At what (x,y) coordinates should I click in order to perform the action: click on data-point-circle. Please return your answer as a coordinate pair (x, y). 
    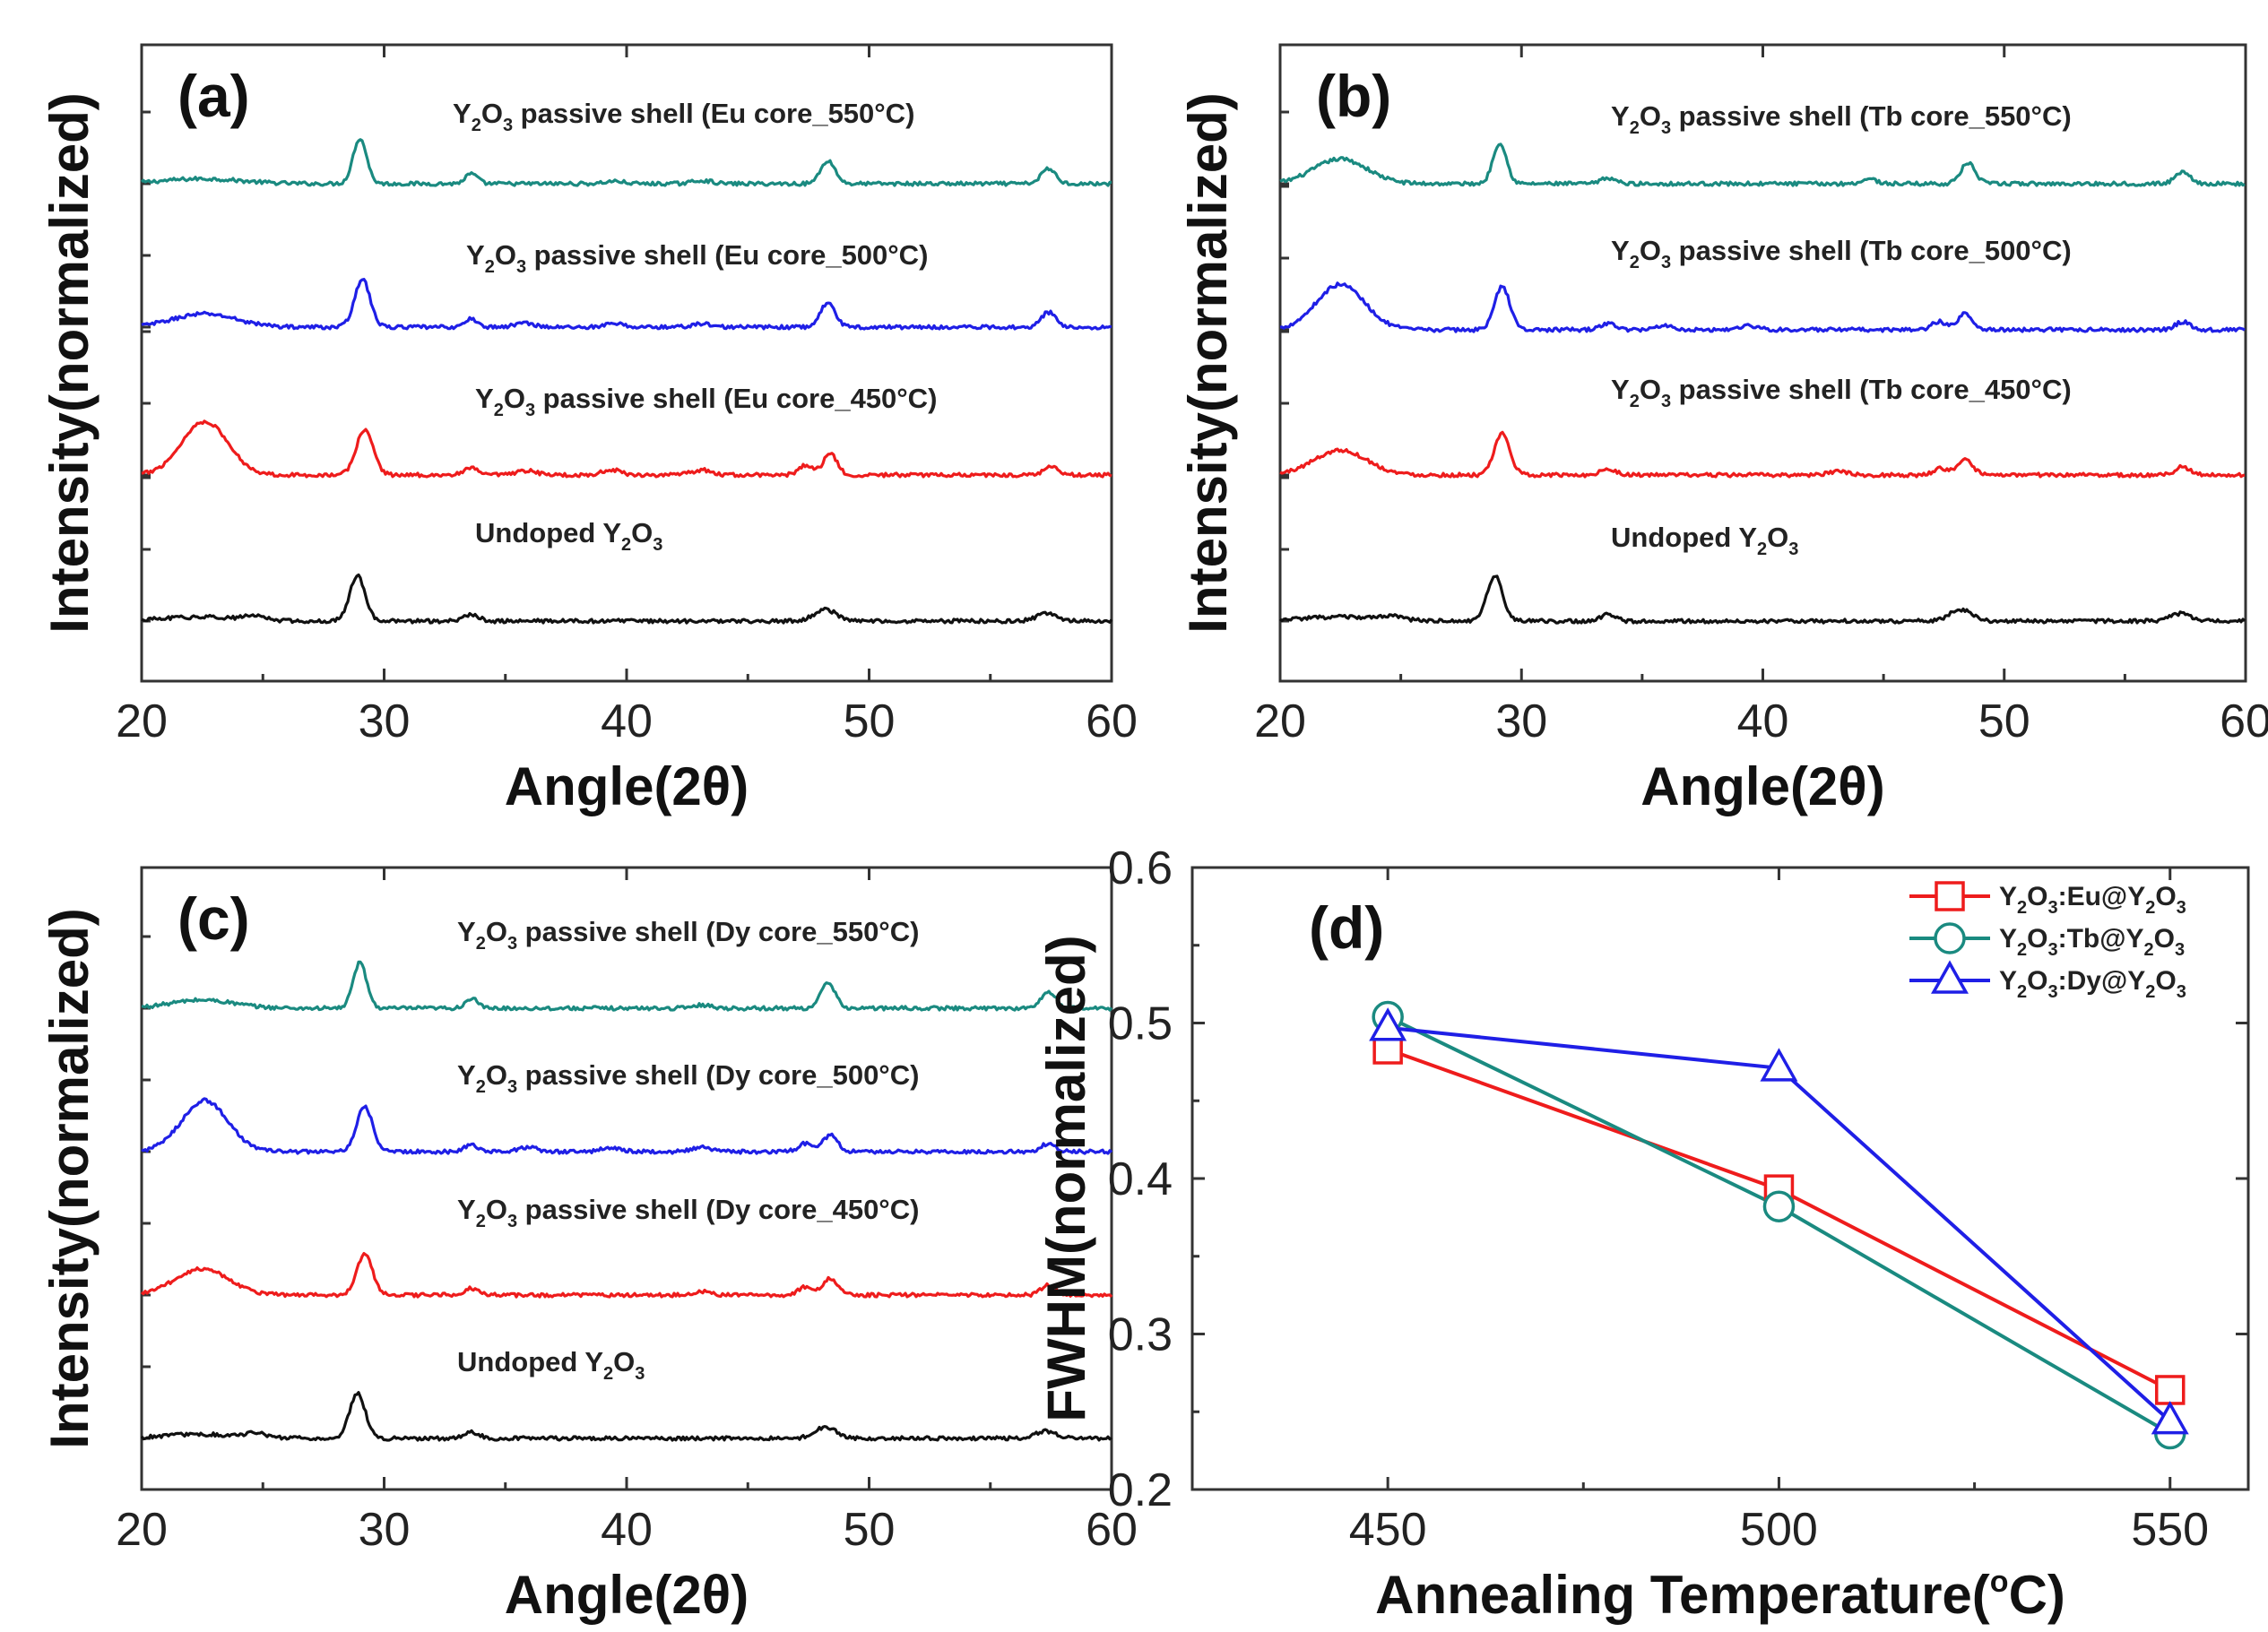
    Looking at the image, I should click on (1779, 1206).